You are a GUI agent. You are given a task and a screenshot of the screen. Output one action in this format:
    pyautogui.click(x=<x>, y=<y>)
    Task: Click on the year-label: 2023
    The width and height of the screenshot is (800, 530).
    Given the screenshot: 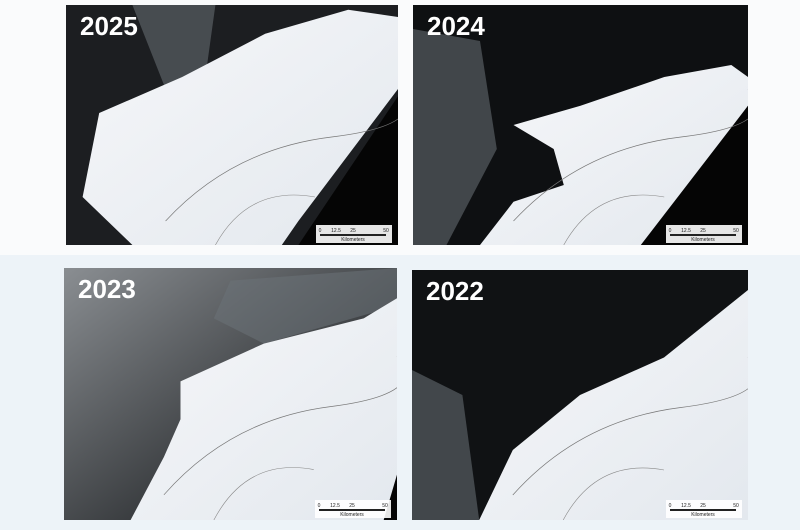 What is the action you would take?
    pyautogui.click(x=107, y=289)
    